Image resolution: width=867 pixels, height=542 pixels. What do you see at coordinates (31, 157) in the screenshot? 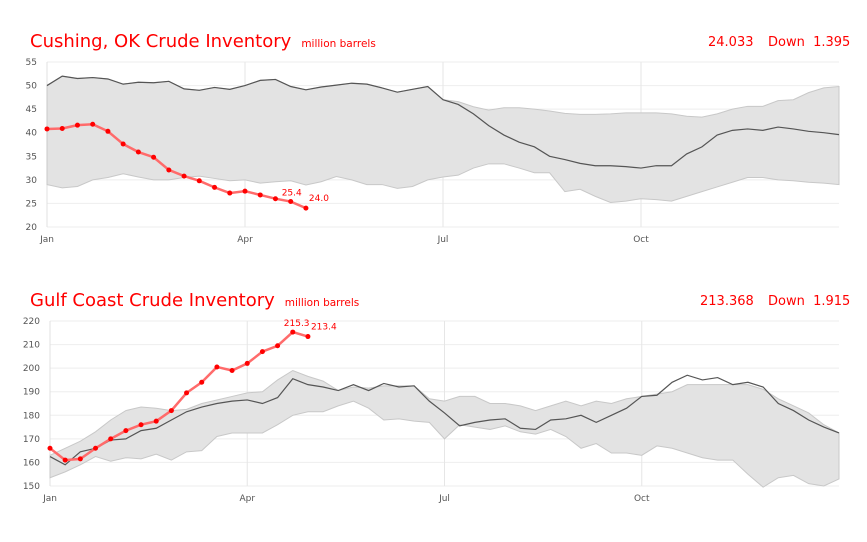
I see `y-tick-label: 35` at bounding box center [31, 157].